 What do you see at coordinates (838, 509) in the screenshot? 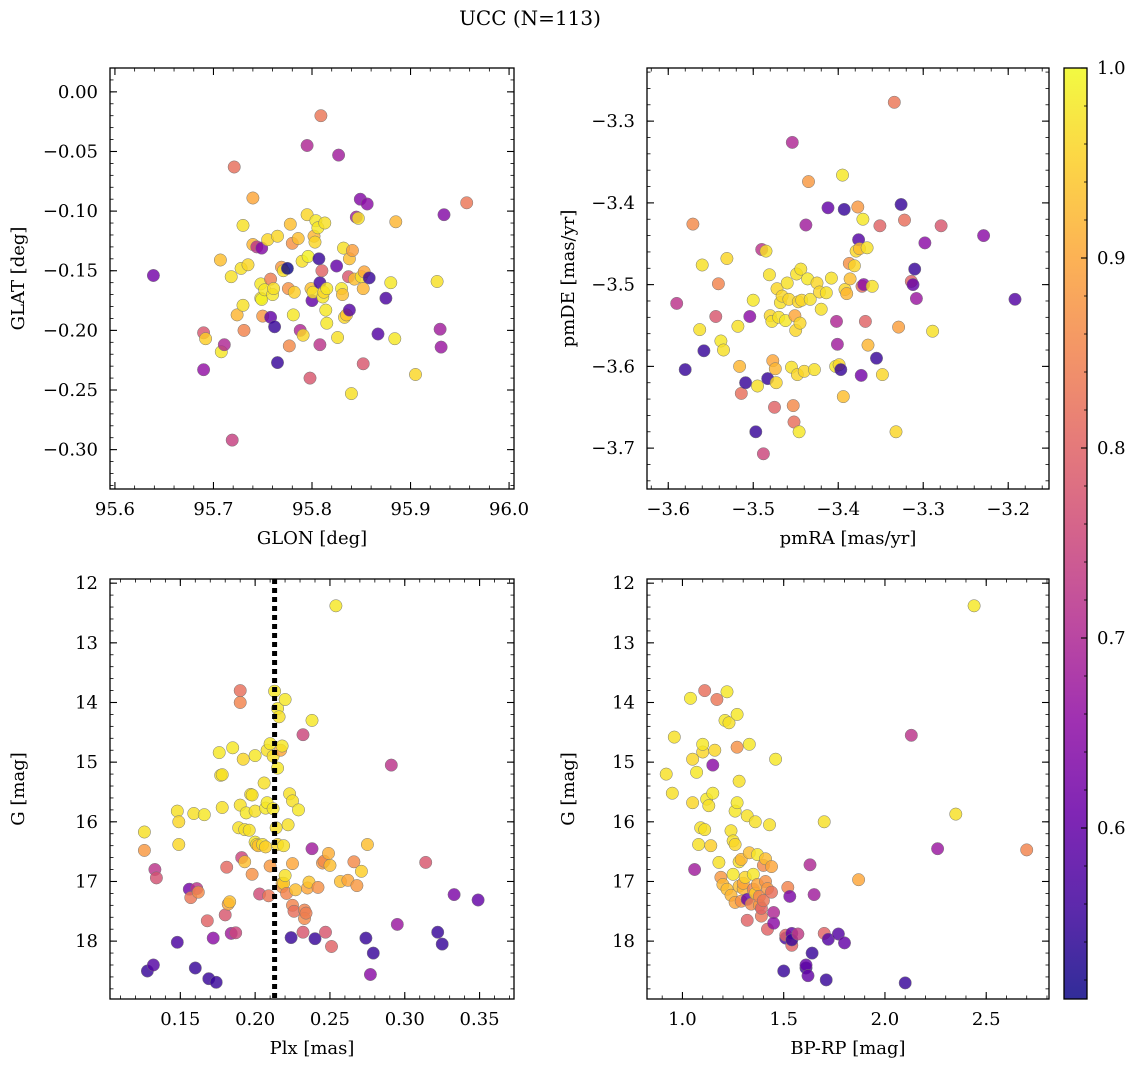
I see `x-tick-label: −3.4` at bounding box center [838, 509].